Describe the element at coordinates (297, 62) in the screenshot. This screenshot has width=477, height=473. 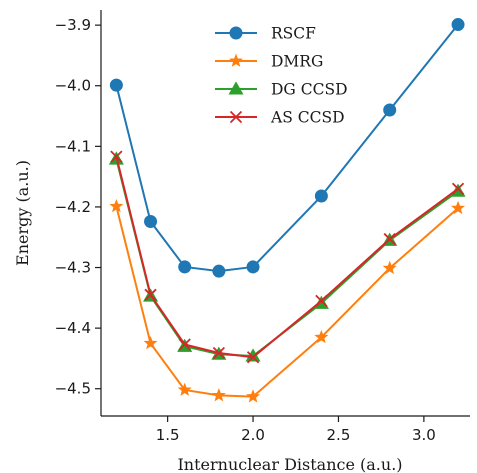
I see `legend-label-dmrg: DMRG` at that location.